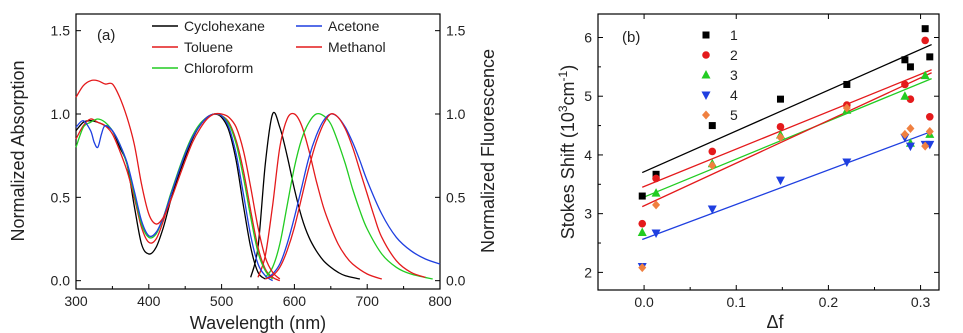 This screenshot has width=963, height=333. I want to click on absorption-line-acetone, so click(174, 197).